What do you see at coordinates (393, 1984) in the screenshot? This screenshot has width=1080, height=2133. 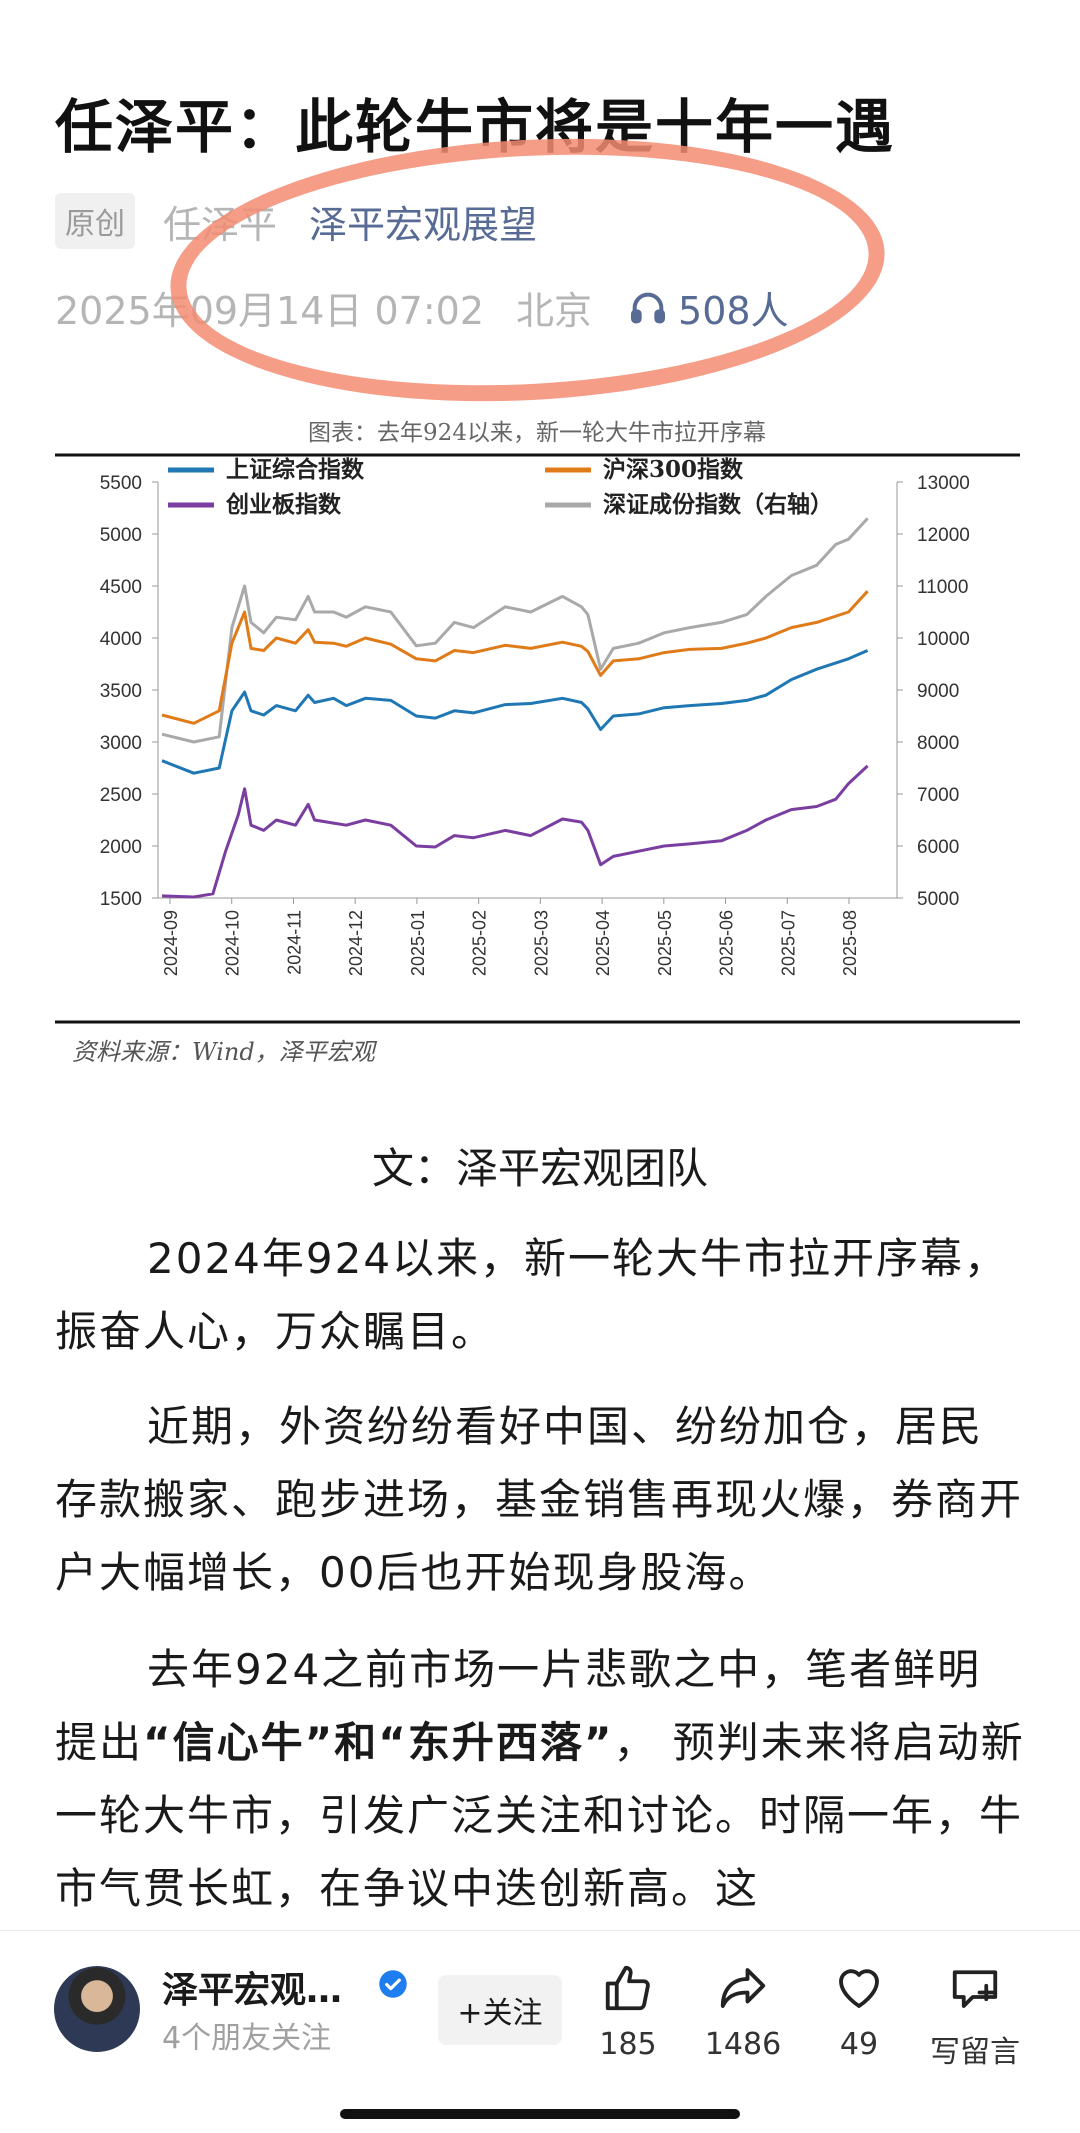 I see `verified-icon` at bounding box center [393, 1984].